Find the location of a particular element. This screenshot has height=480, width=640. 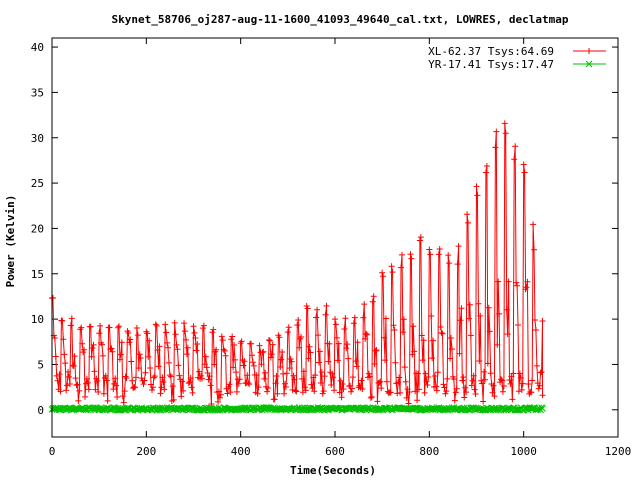

x-axis-label: Time(Seconds) is located at coordinates (333, 470).